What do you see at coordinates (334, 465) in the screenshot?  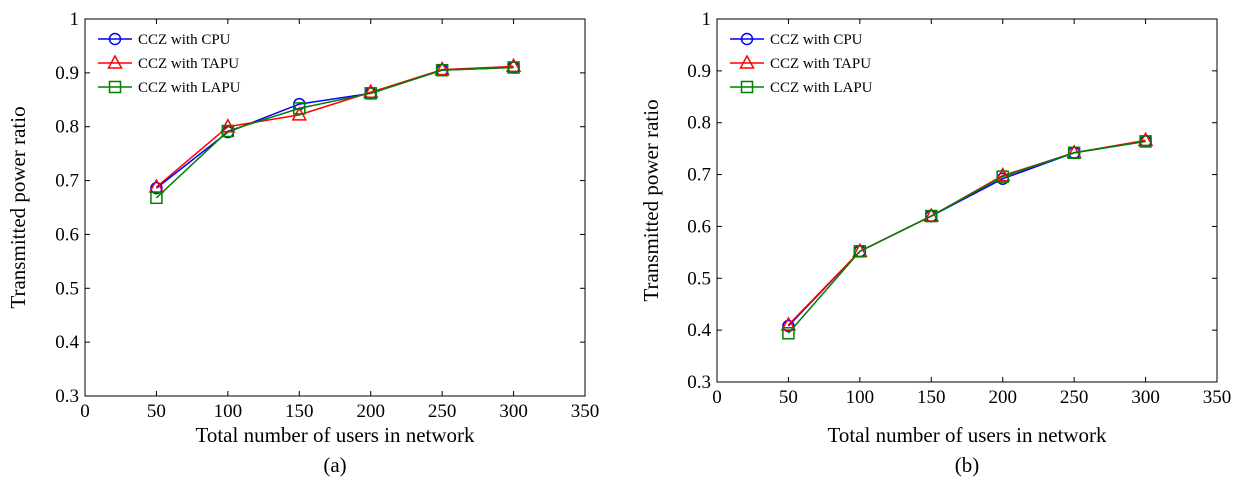 I see `panel-caption: (a)` at bounding box center [334, 465].